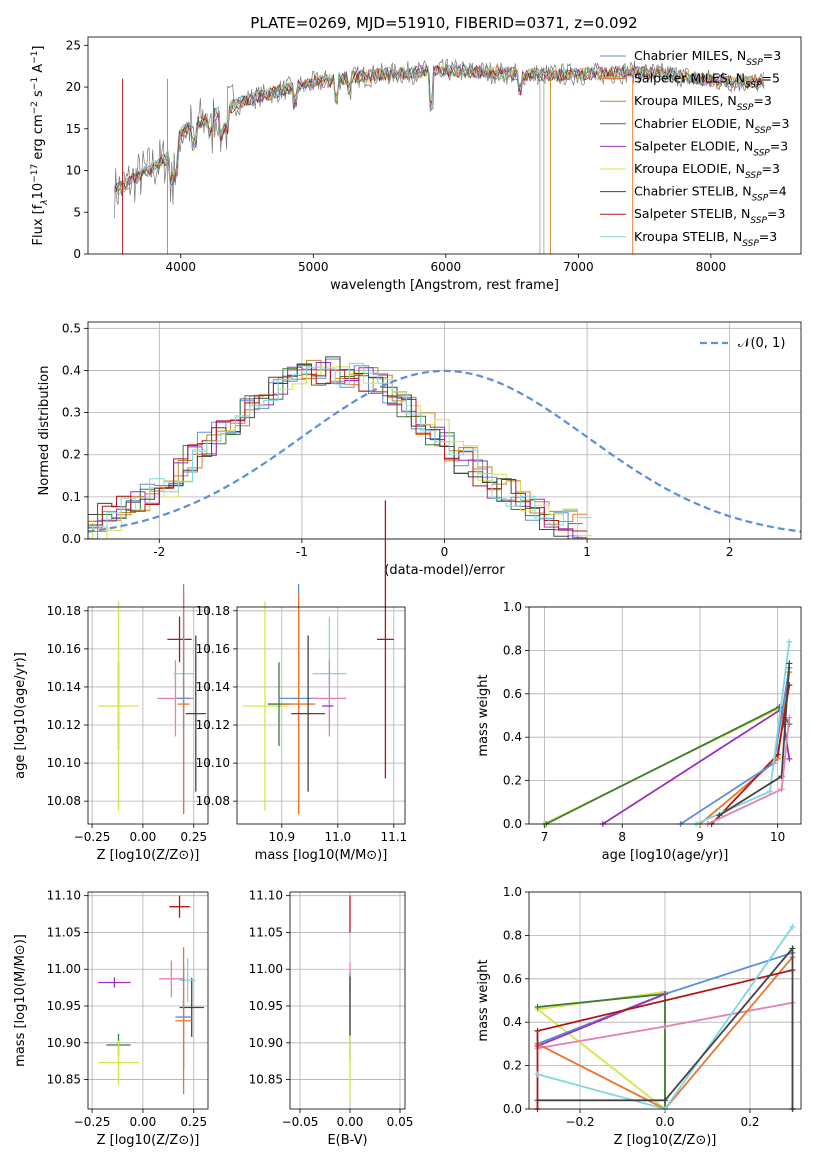 The width and height of the screenshot is (819, 1170). I want to click on y-tick-label: 0.4, so click(512, 737).